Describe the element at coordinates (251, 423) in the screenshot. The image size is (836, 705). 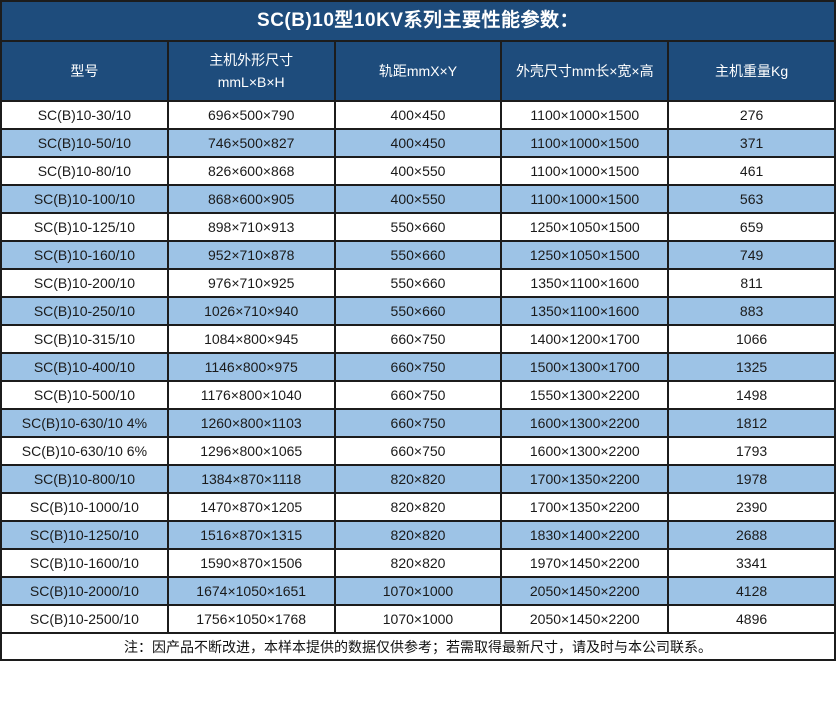
I see `value-cell: 1260×800×1103` at that location.